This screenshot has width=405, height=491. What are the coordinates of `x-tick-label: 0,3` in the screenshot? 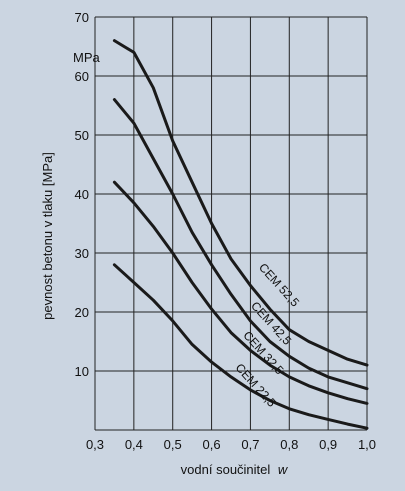 It's located at (95, 444).